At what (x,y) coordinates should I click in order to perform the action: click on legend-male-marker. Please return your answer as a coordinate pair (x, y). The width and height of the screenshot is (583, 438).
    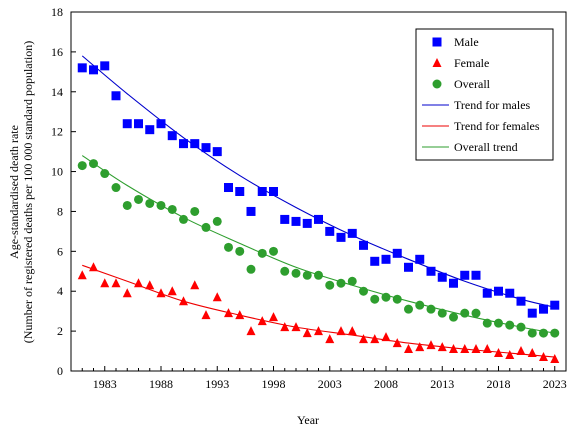
    Looking at the image, I should click on (437, 42).